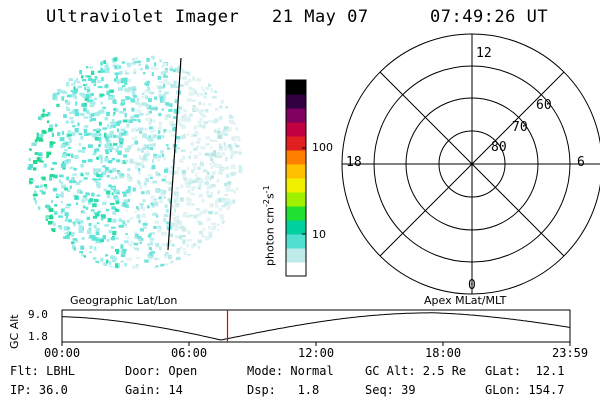 Image resolution: width=600 pixels, height=400 pixels. What do you see at coordinates (296, 178) in the screenshot?
I see `color-scale-bar` at bounding box center [296, 178].